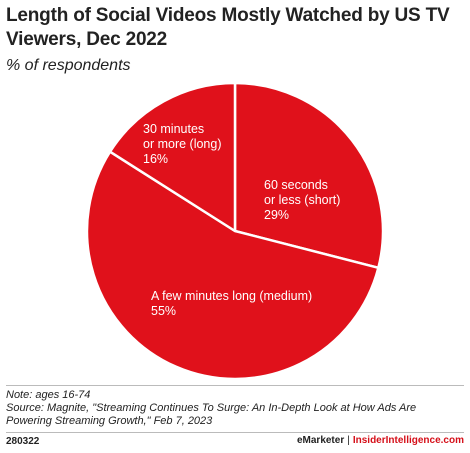 This screenshot has height=453, width=470. What do you see at coordinates (231, 296) in the screenshot?
I see `slice-label-line: A few minutes long (medium)` at bounding box center [231, 296].